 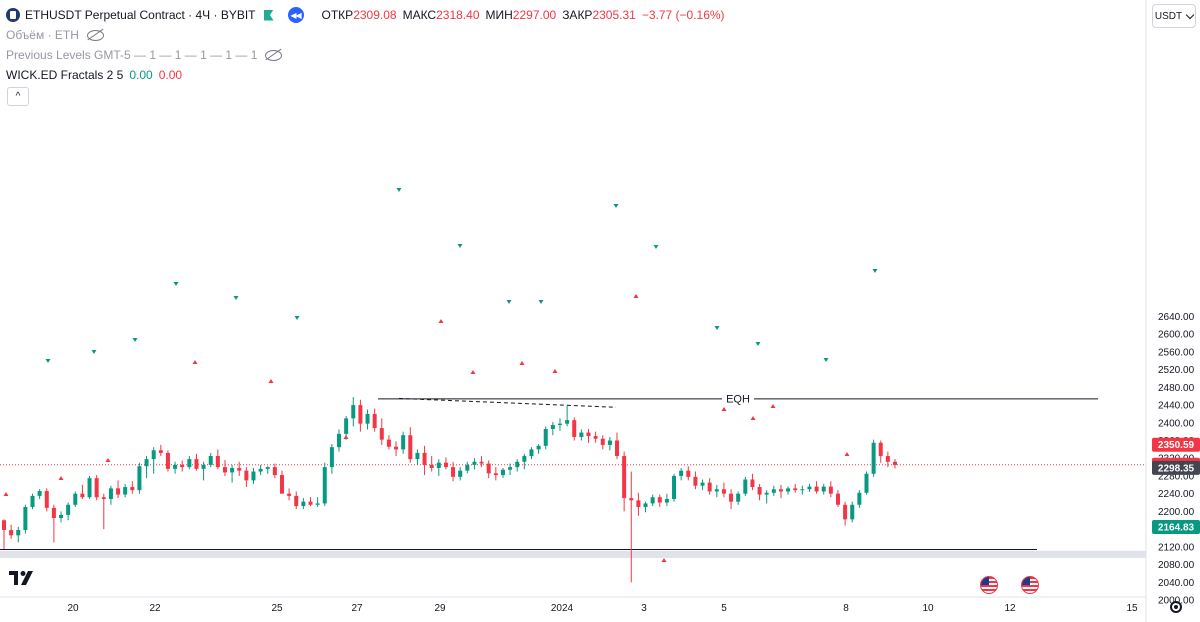 What do you see at coordinates (140, 15) in the screenshot?
I see `symbol-title: ETHUSDT Perpetual Contract · 4Ч · BYBIT` at bounding box center [140, 15].